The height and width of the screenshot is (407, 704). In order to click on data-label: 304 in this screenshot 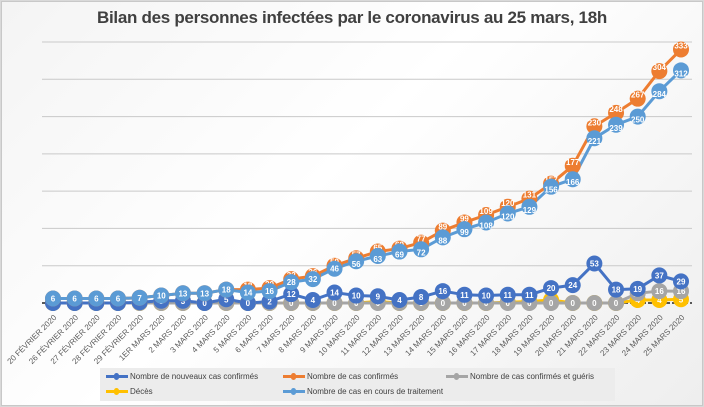, I will do `click(660, 67)`.